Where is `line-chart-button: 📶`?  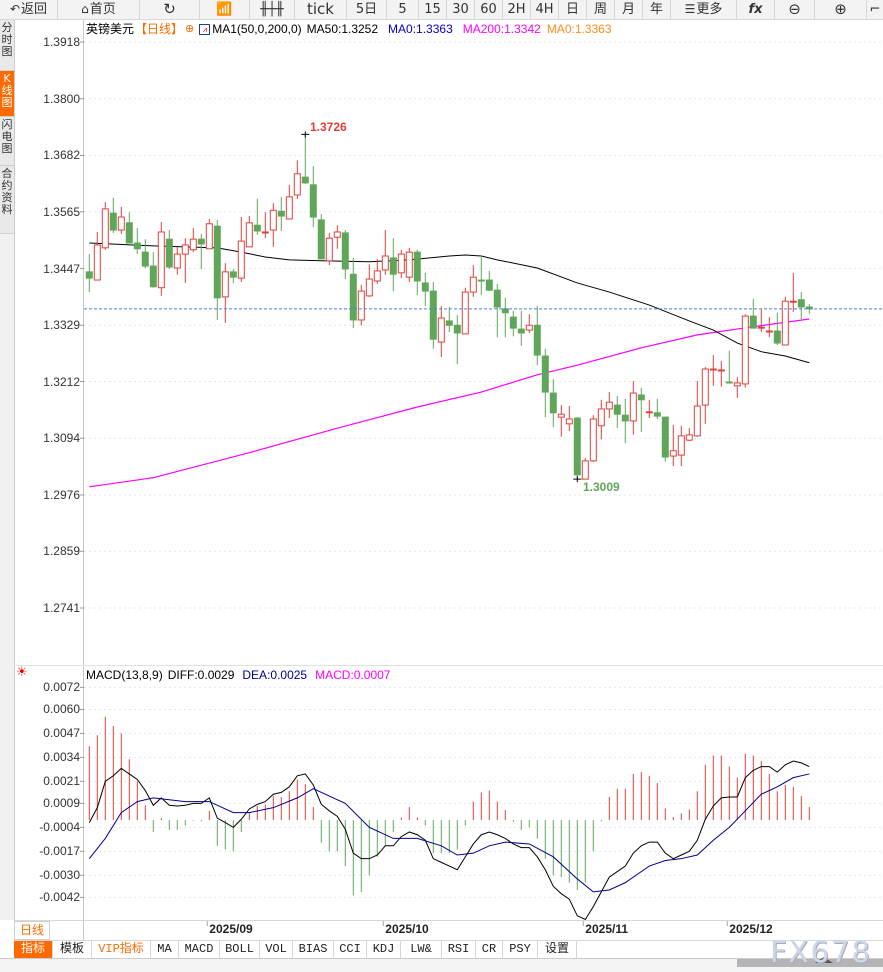 line-chart-button: 📶 is located at coordinates (225, 9).